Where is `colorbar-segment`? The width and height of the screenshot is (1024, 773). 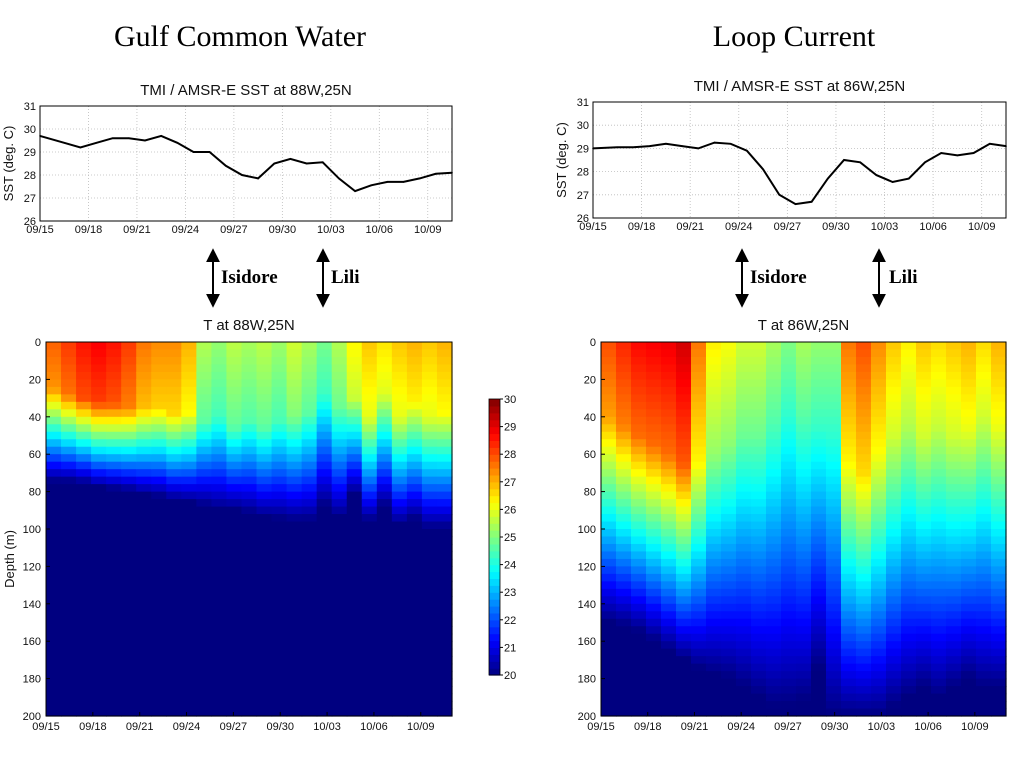 colorbar-segment is located at coordinates (494, 568).